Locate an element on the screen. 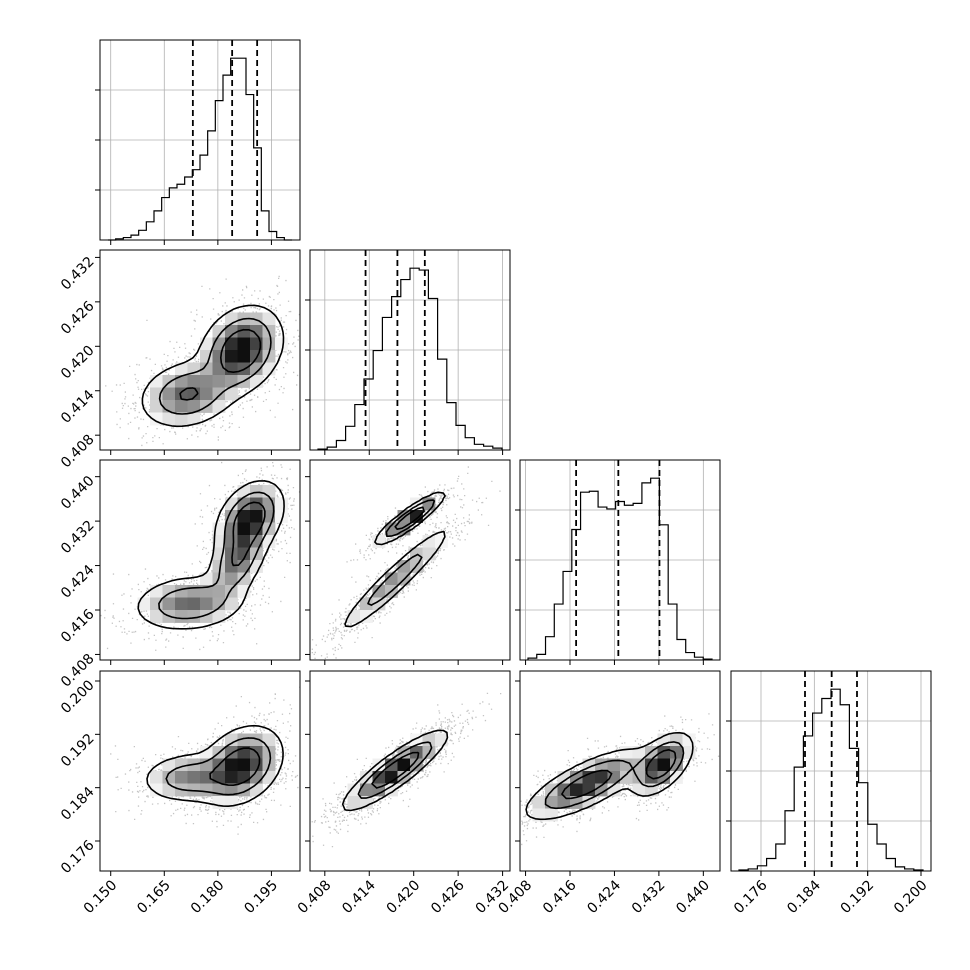  ytick-label-p2: 0.424 is located at coordinates (78, 582).